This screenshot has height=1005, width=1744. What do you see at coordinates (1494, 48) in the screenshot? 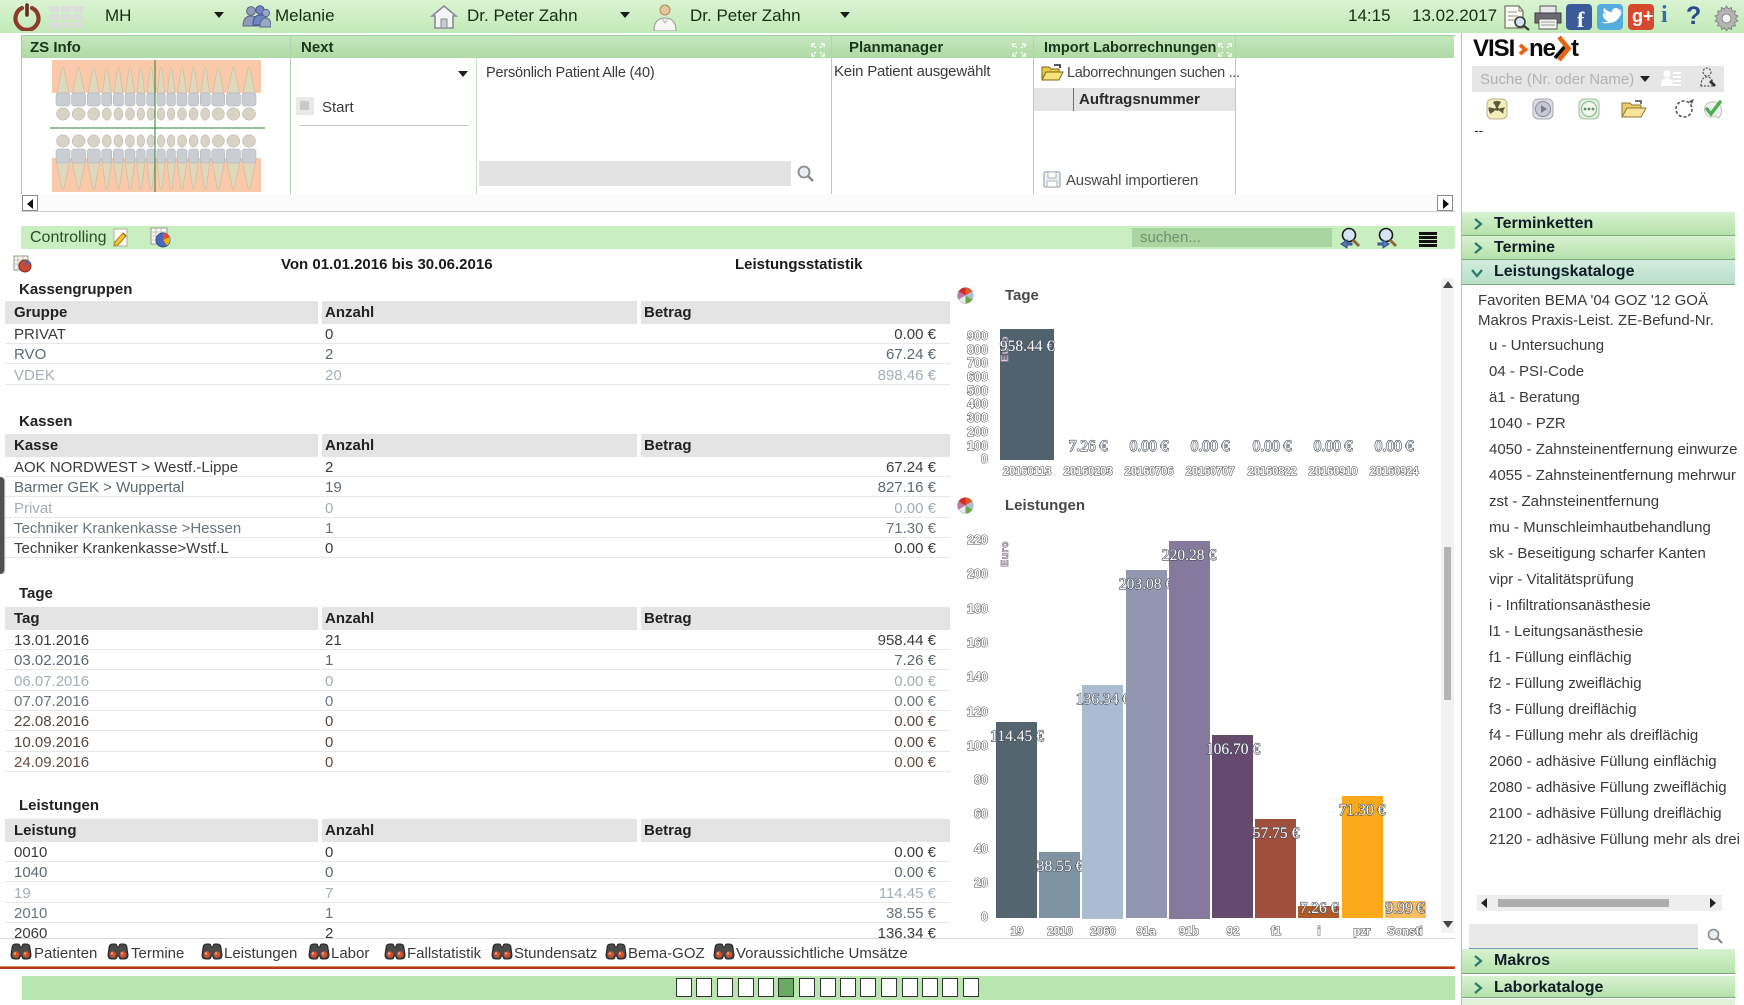
I see `svg-text: VISI` at bounding box center [1494, 48].